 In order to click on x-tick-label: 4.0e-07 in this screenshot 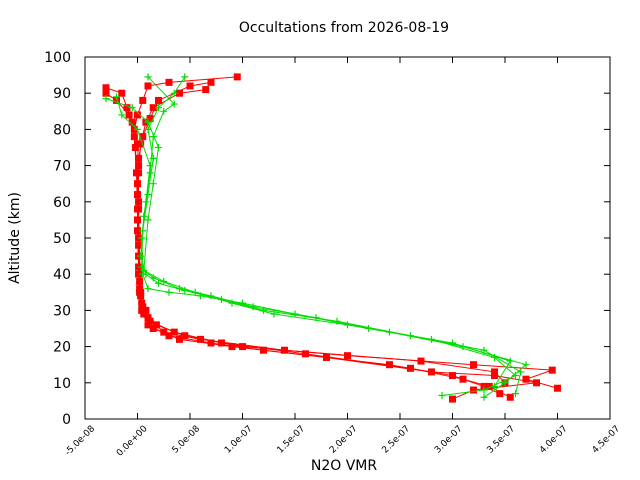, I will do `click(554, 440)`.